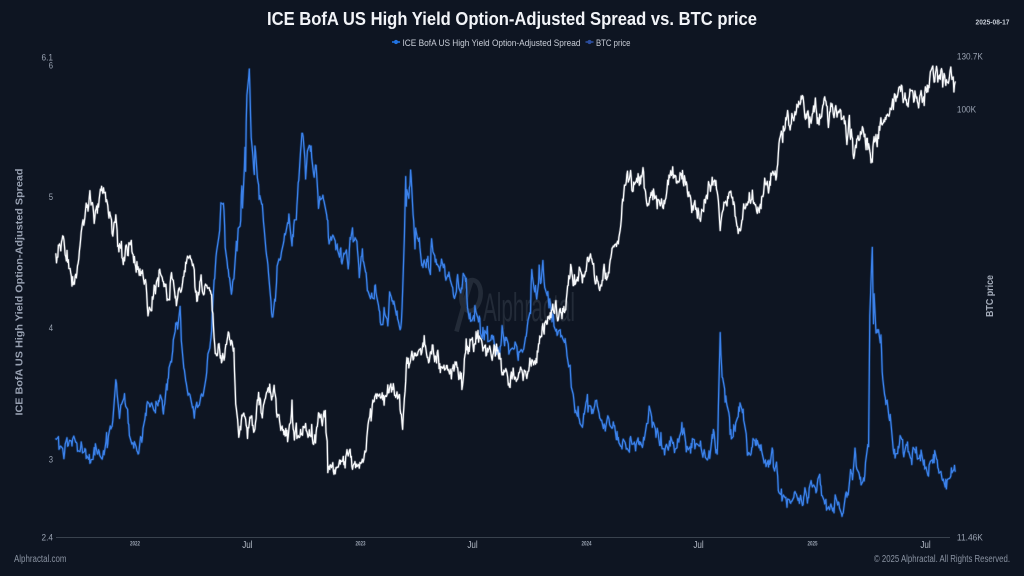 The height and width of the screenshot is (576, 1024). What do you see at coordinates (135, 544) in the screenshot?
I see `svg-text: 2022` at bounding box center [135, 544].